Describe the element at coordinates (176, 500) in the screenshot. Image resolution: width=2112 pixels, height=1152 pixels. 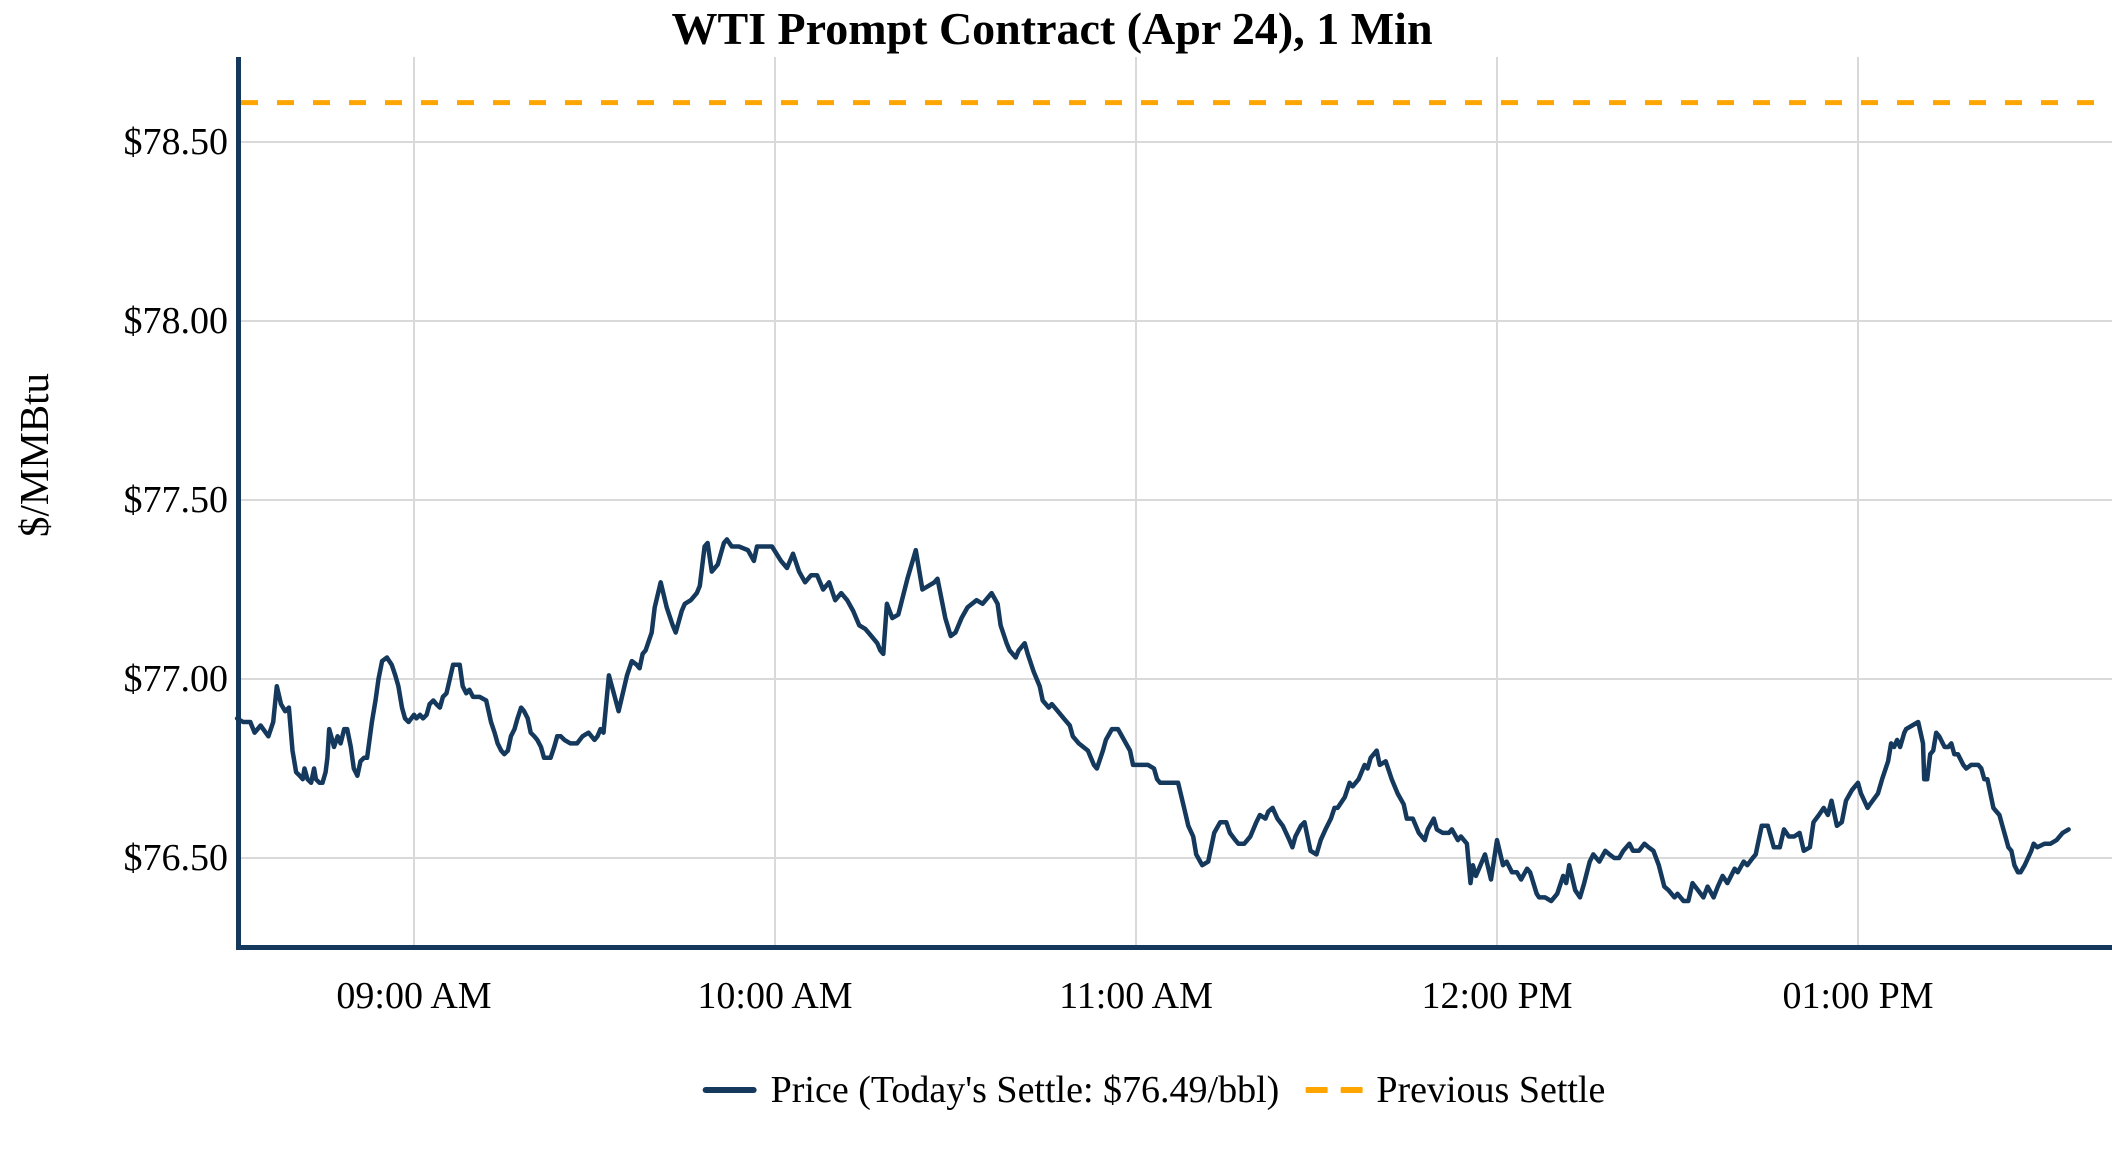
I see `y-tick-label: $77.50` at that location.